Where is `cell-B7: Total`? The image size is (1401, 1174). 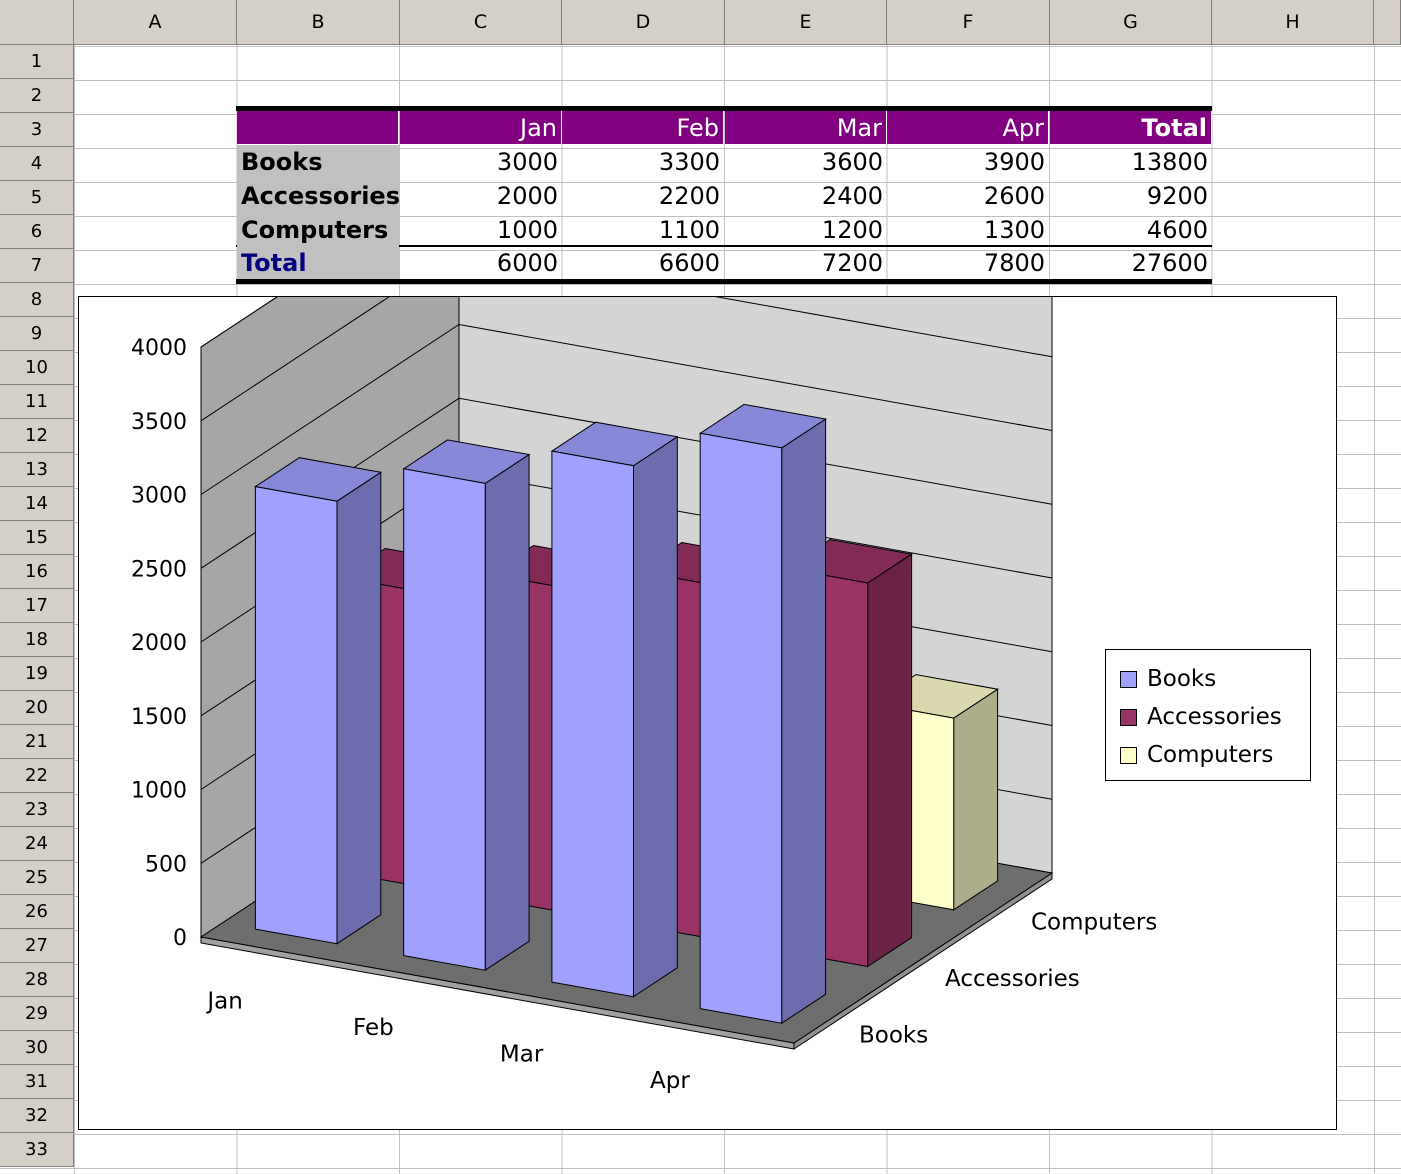 cell-B7: Total is located at coordinates (318, 263).